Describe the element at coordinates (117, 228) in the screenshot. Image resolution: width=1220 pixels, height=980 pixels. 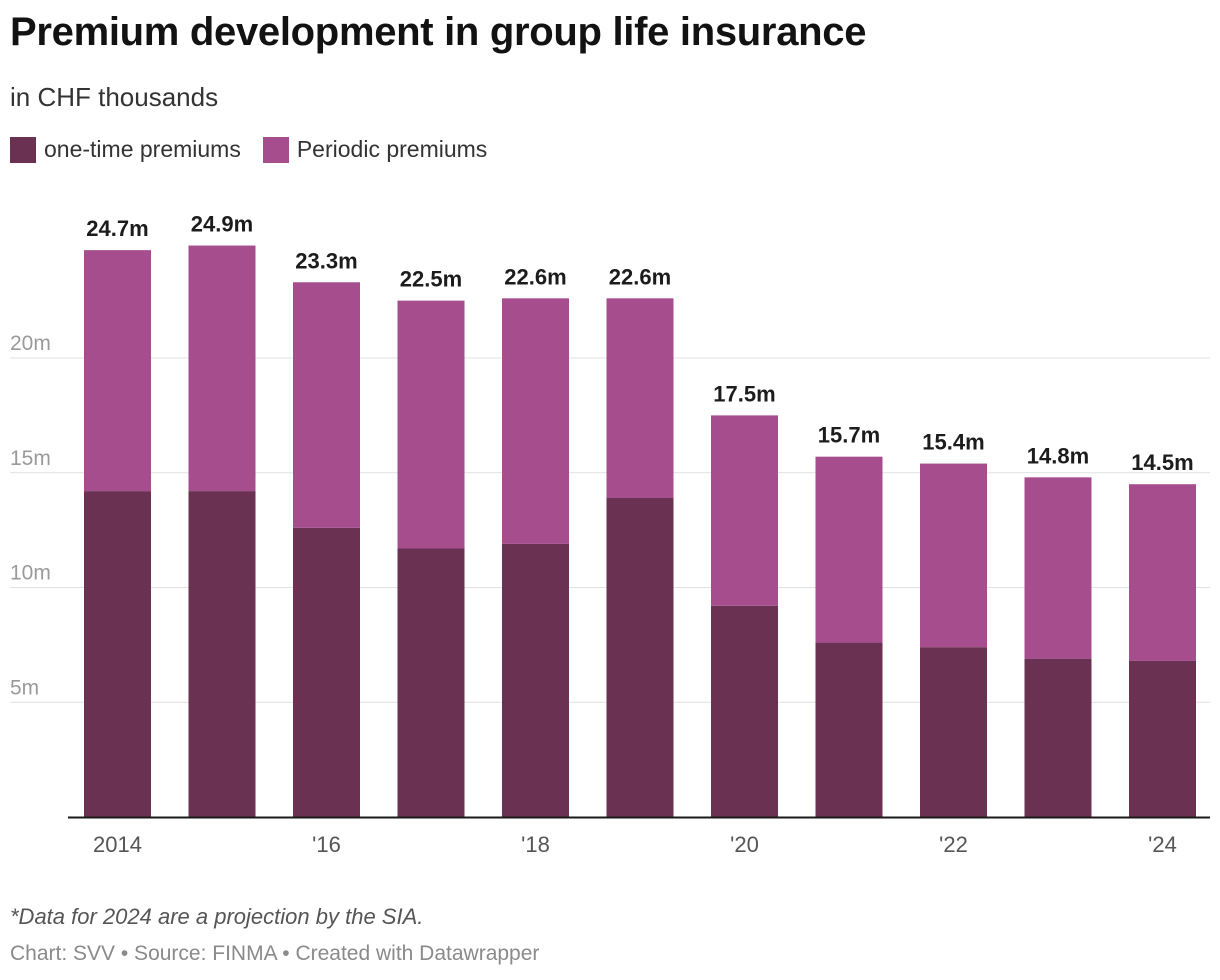
I see `total-label: 24.7m` at that location.